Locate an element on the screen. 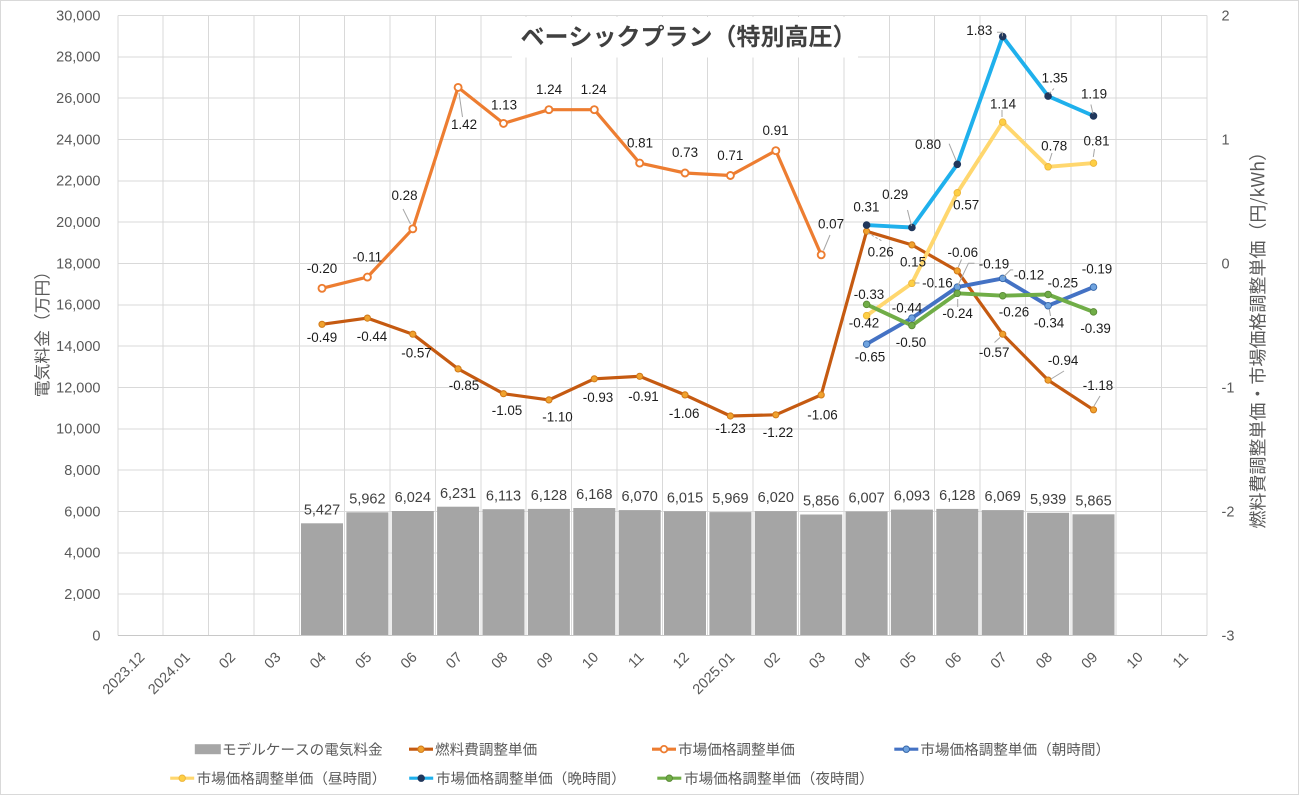 This screenshot has width=1299, height=800. svg-text: 12,000 is located at coordinates (78, 388).